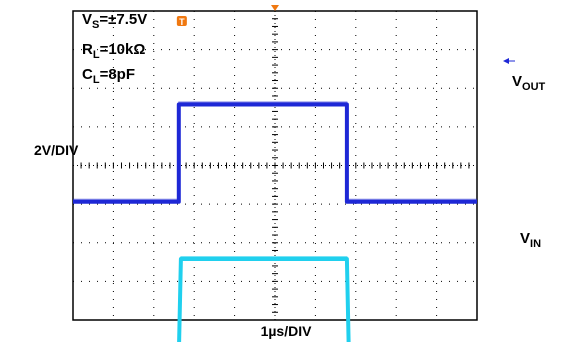 The height and width of the screenshot is (342, 562). What do you see at coordinates (56, 150) in the screenshot?
I see `y-scale-label: 2V/DIV` at bounding box center [56, 150].